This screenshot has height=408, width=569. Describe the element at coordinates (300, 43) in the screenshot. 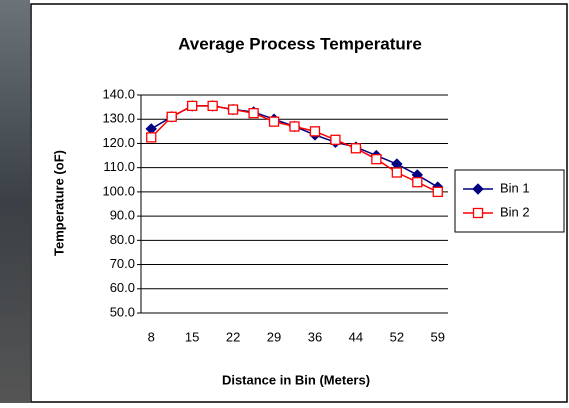

I see `chart-title: Average Process Temperature` at that location.